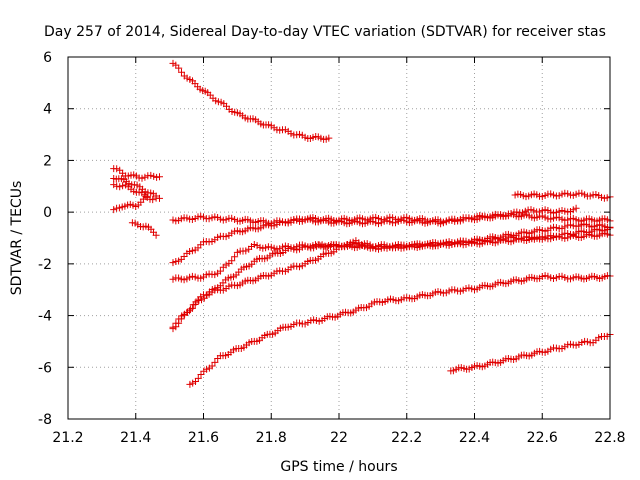 The image size is (640, 480). I want to click on y-tick-label: 2, so click(47, 161).